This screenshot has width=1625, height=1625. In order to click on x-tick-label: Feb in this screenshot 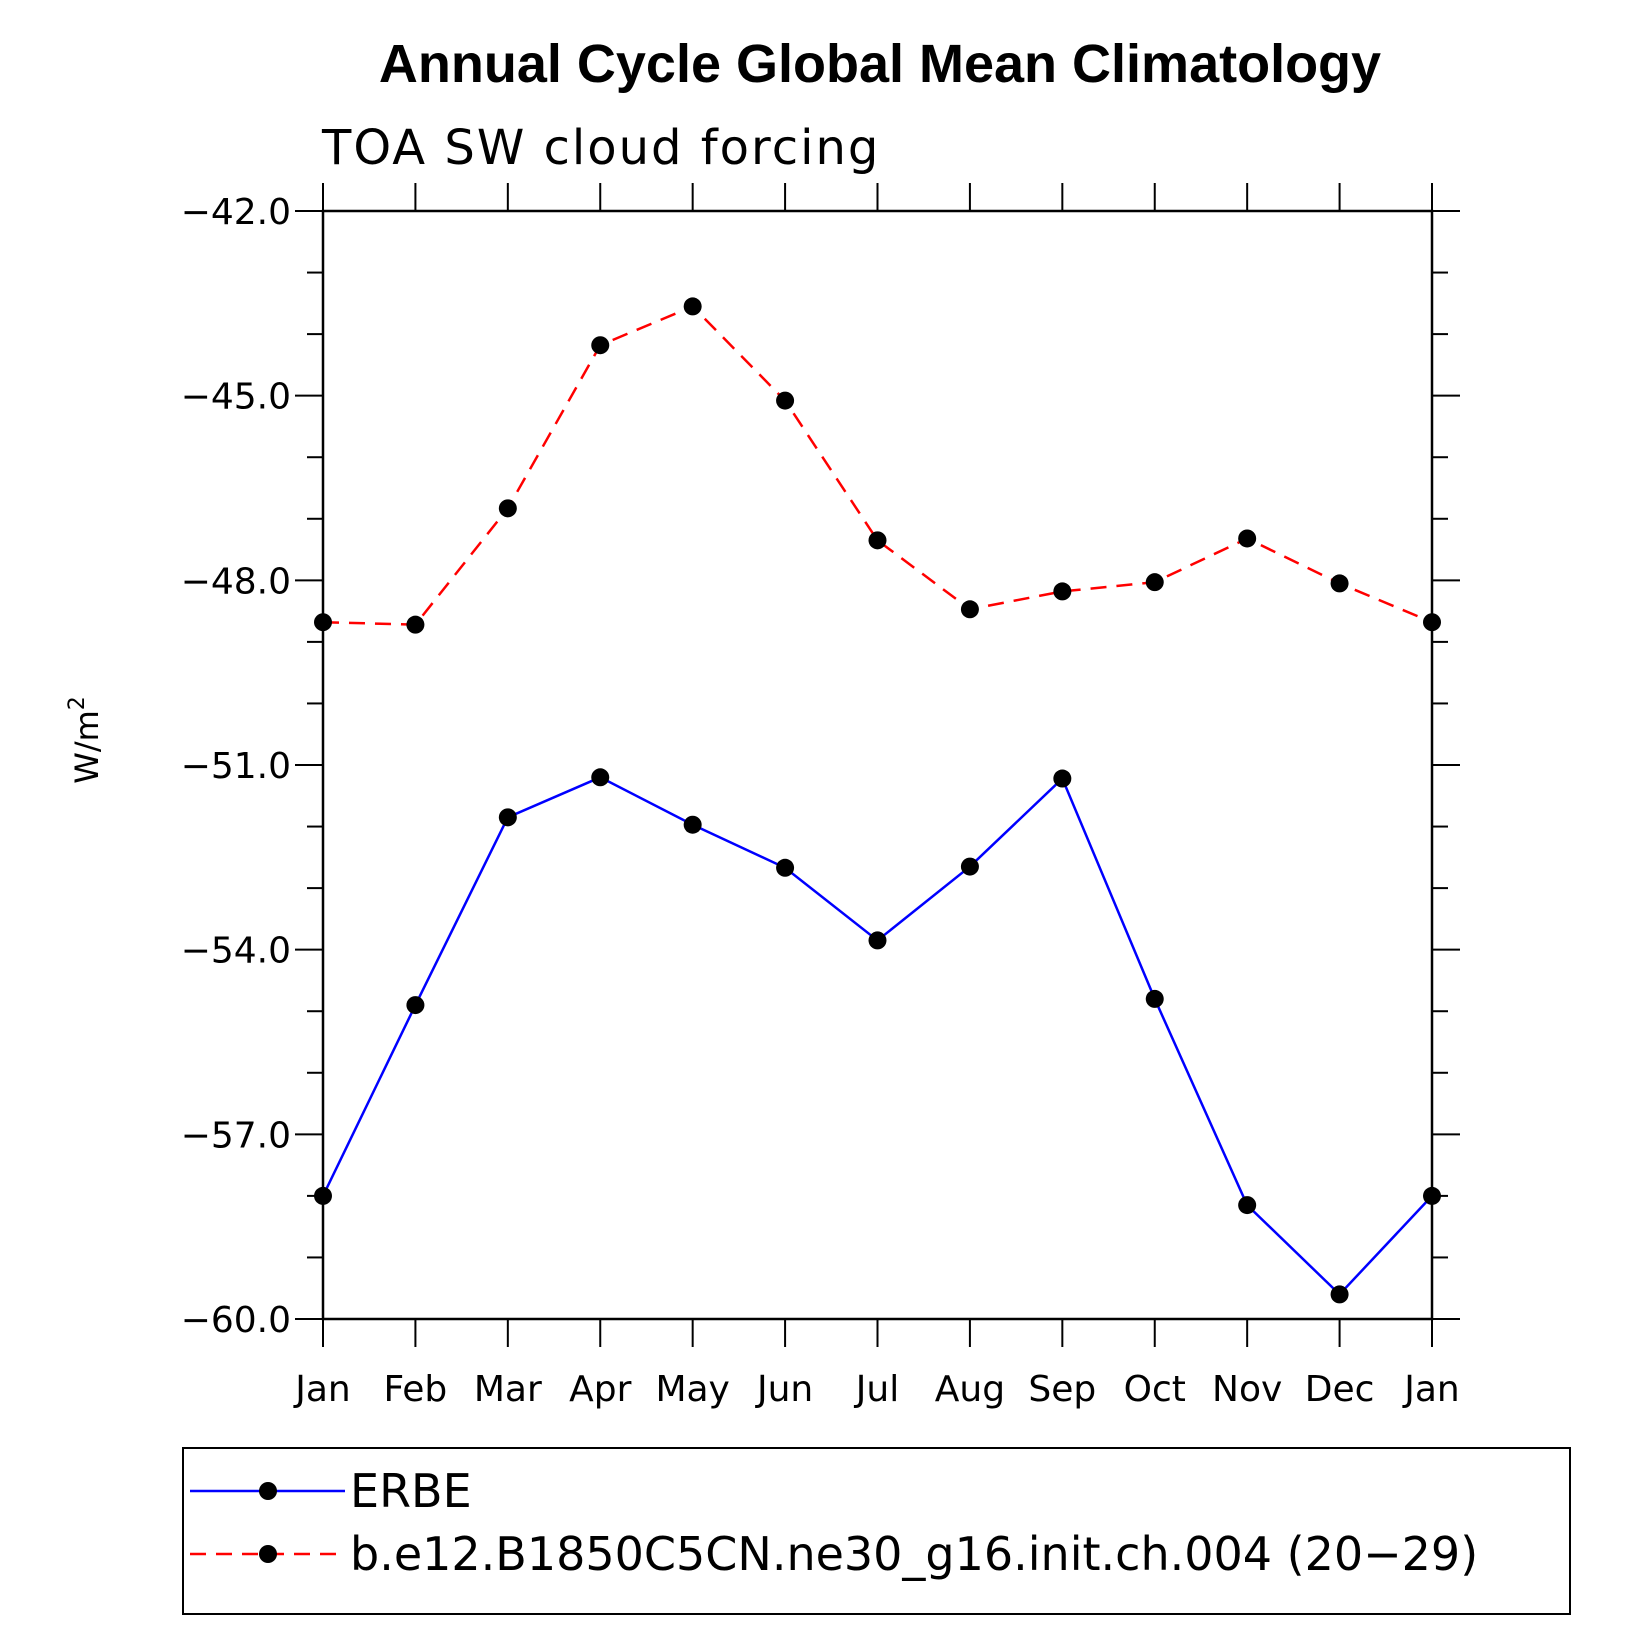, I will do `click(416, 1389)`.